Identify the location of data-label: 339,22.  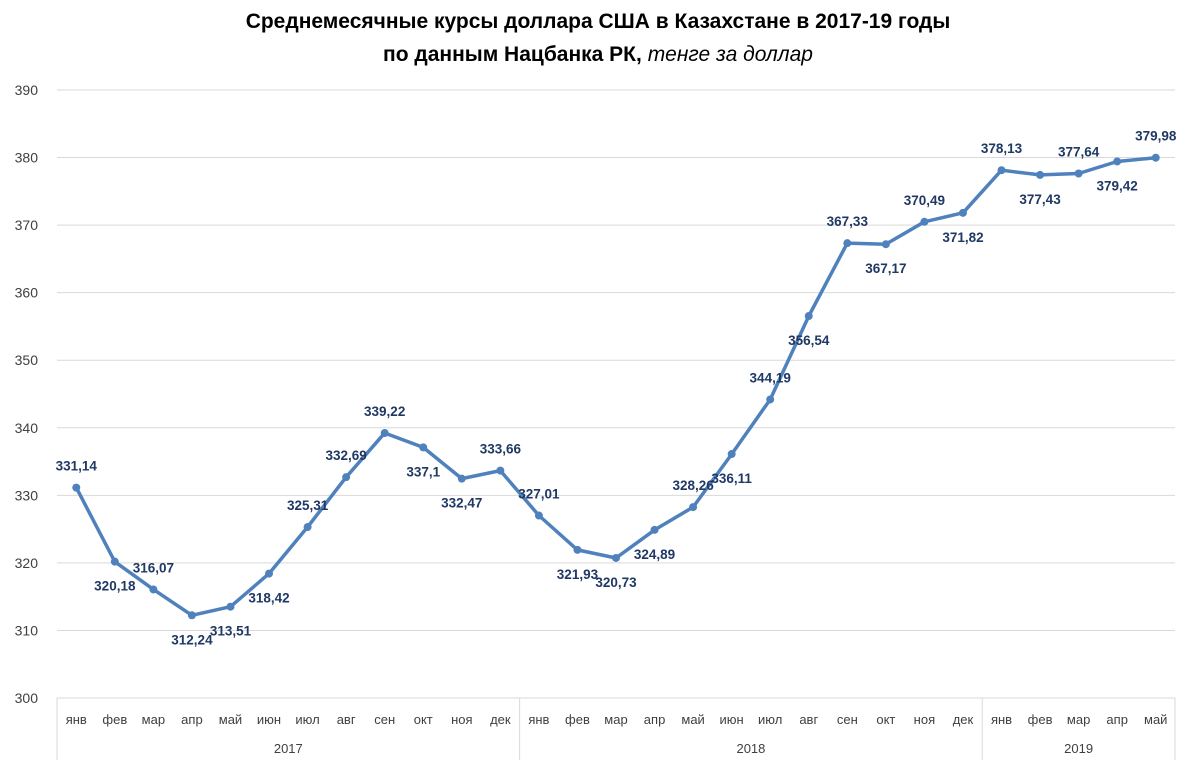
(384, 411).